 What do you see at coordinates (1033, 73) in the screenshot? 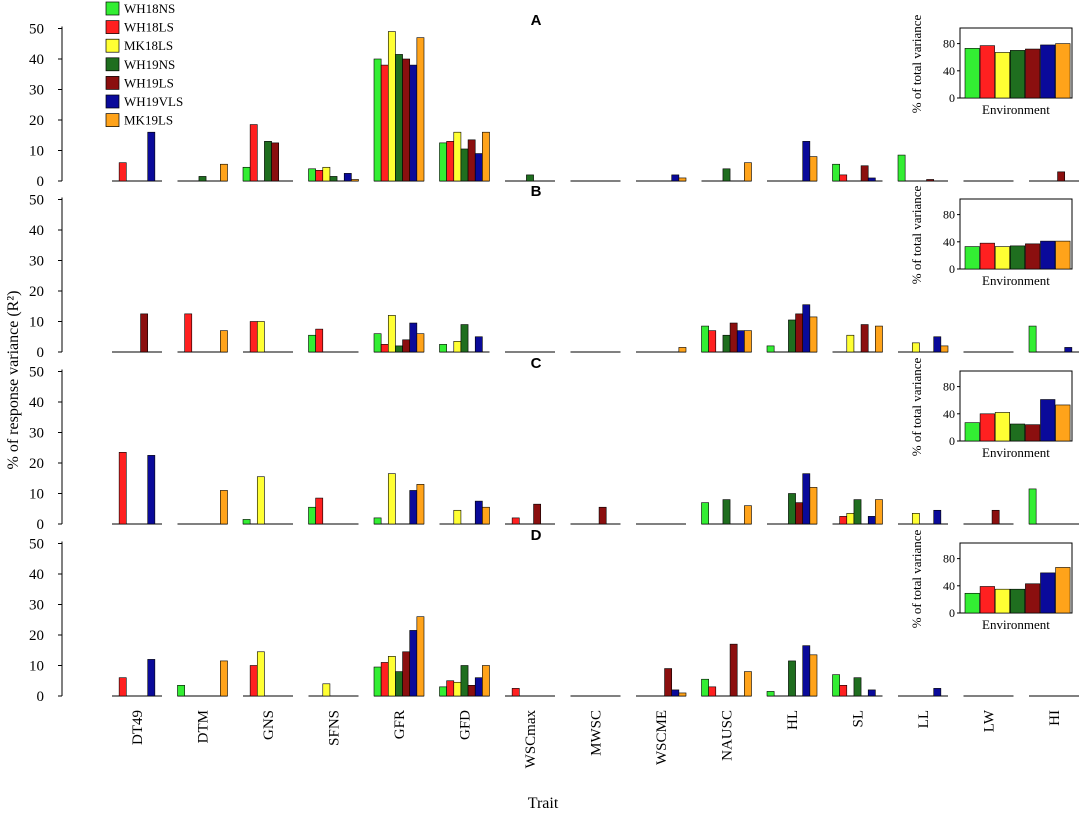
I see `inset-bar-A-WH19LS` at bounding box center [1033, 73].